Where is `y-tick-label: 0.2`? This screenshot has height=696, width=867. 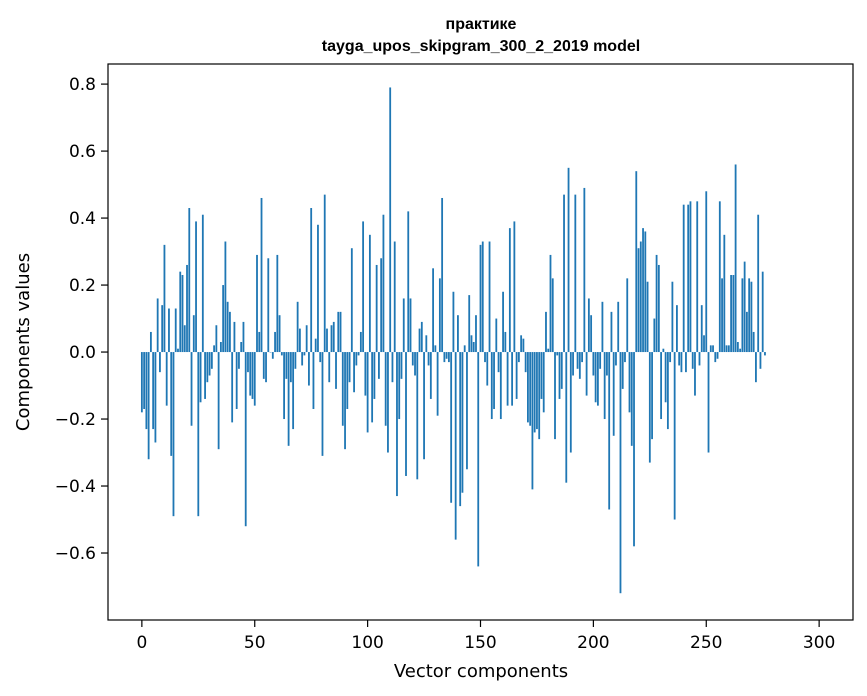
y-tick-label: 0.2 is located at coordinates (82, 286).